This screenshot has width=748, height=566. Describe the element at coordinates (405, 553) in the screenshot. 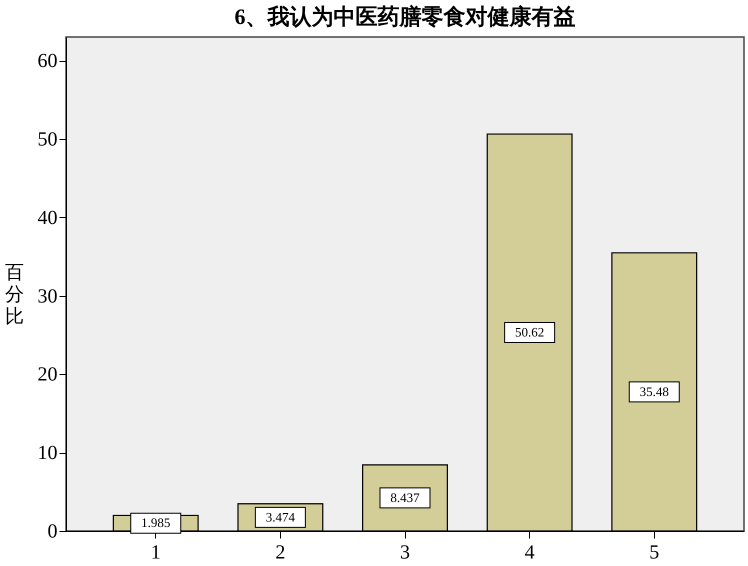

I see `x-tick-label: 3` at that location.